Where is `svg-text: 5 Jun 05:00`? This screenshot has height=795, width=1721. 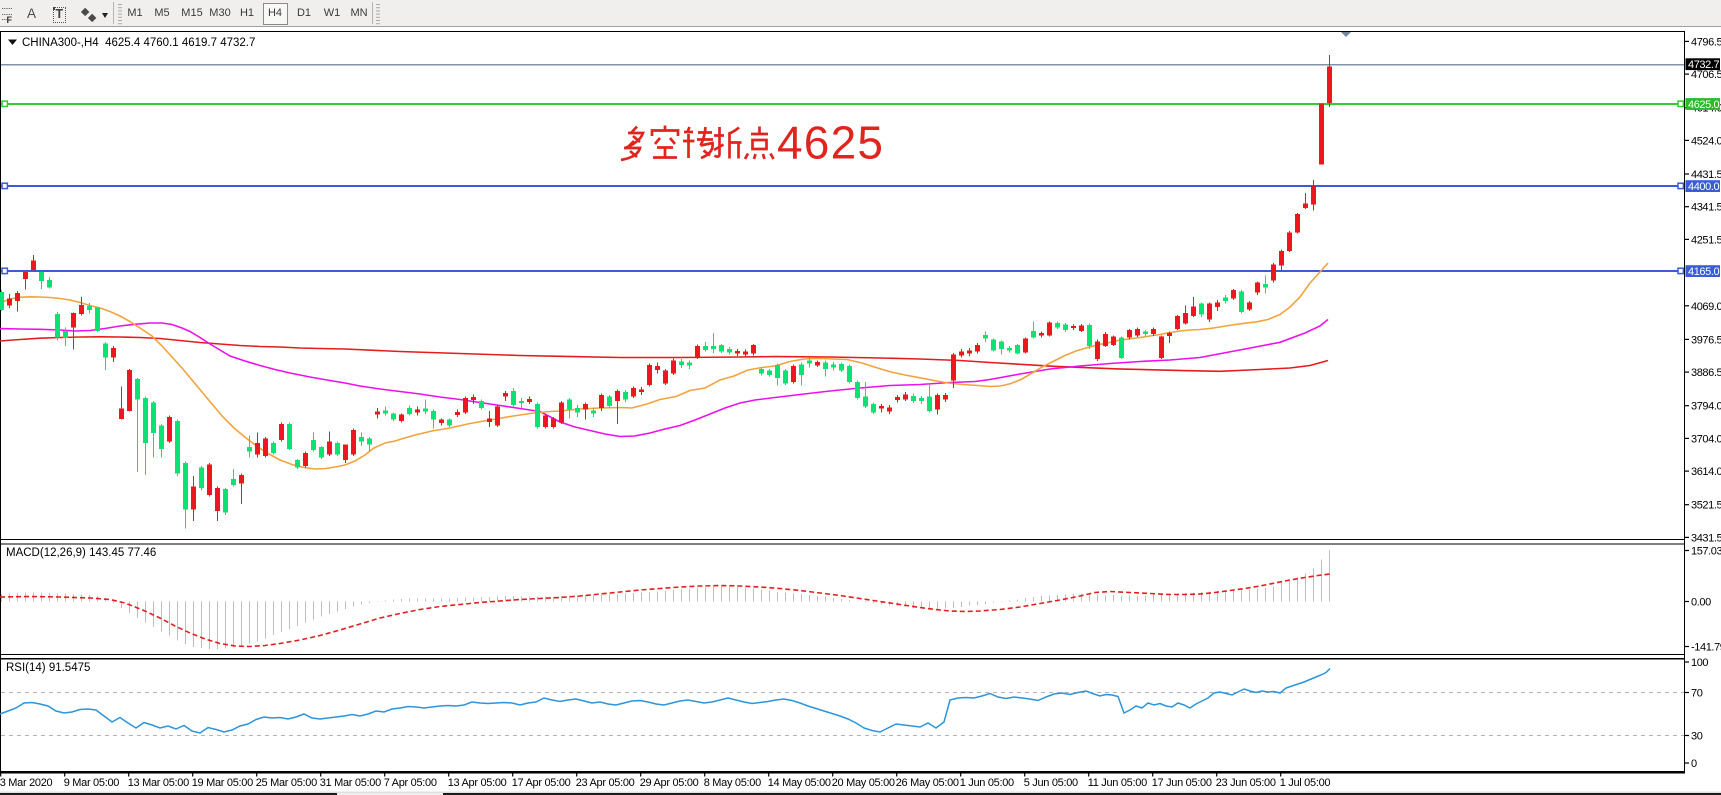 svg-text: 5 Jun 05:00 is located at coordinates (1051, 783).